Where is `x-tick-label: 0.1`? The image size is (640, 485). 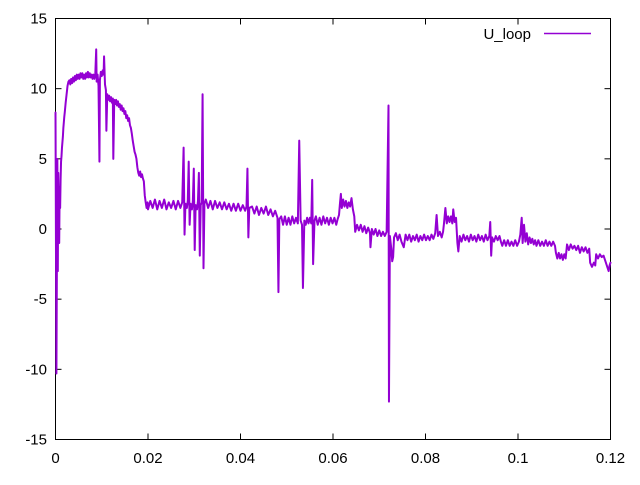 x-tick-label: 0.1 is located at coordinates (518, 458).